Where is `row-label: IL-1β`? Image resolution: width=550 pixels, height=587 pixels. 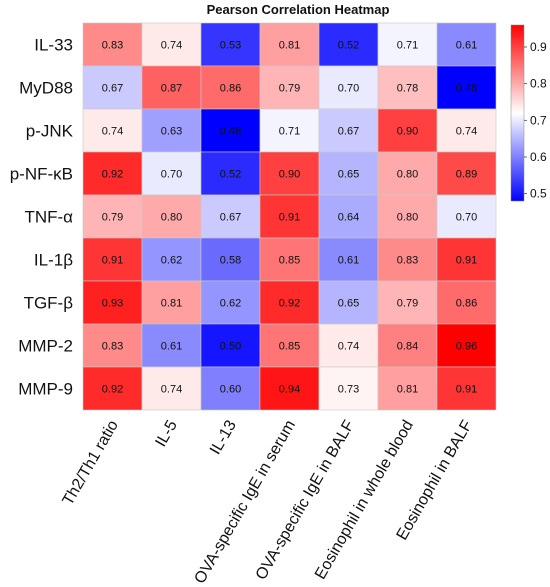 row-label: IL-1β is located at coordinates (53, 260).